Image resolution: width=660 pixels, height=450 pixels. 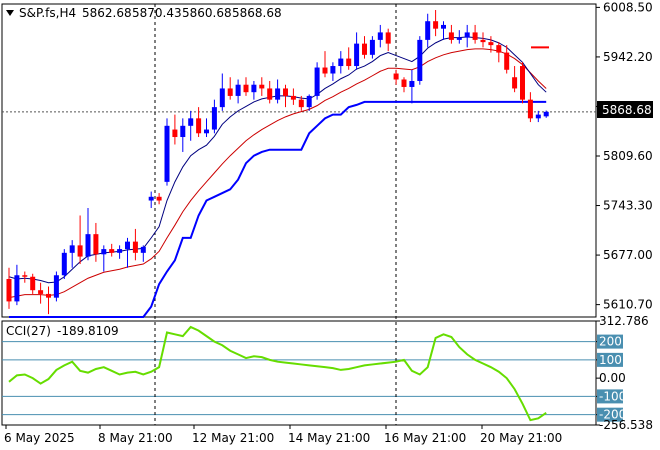 What do you see at coordinates (135, 438) in the screenshot?
I see `time-tick-label: 8 May 21:00` at bounding box center [135, 438].